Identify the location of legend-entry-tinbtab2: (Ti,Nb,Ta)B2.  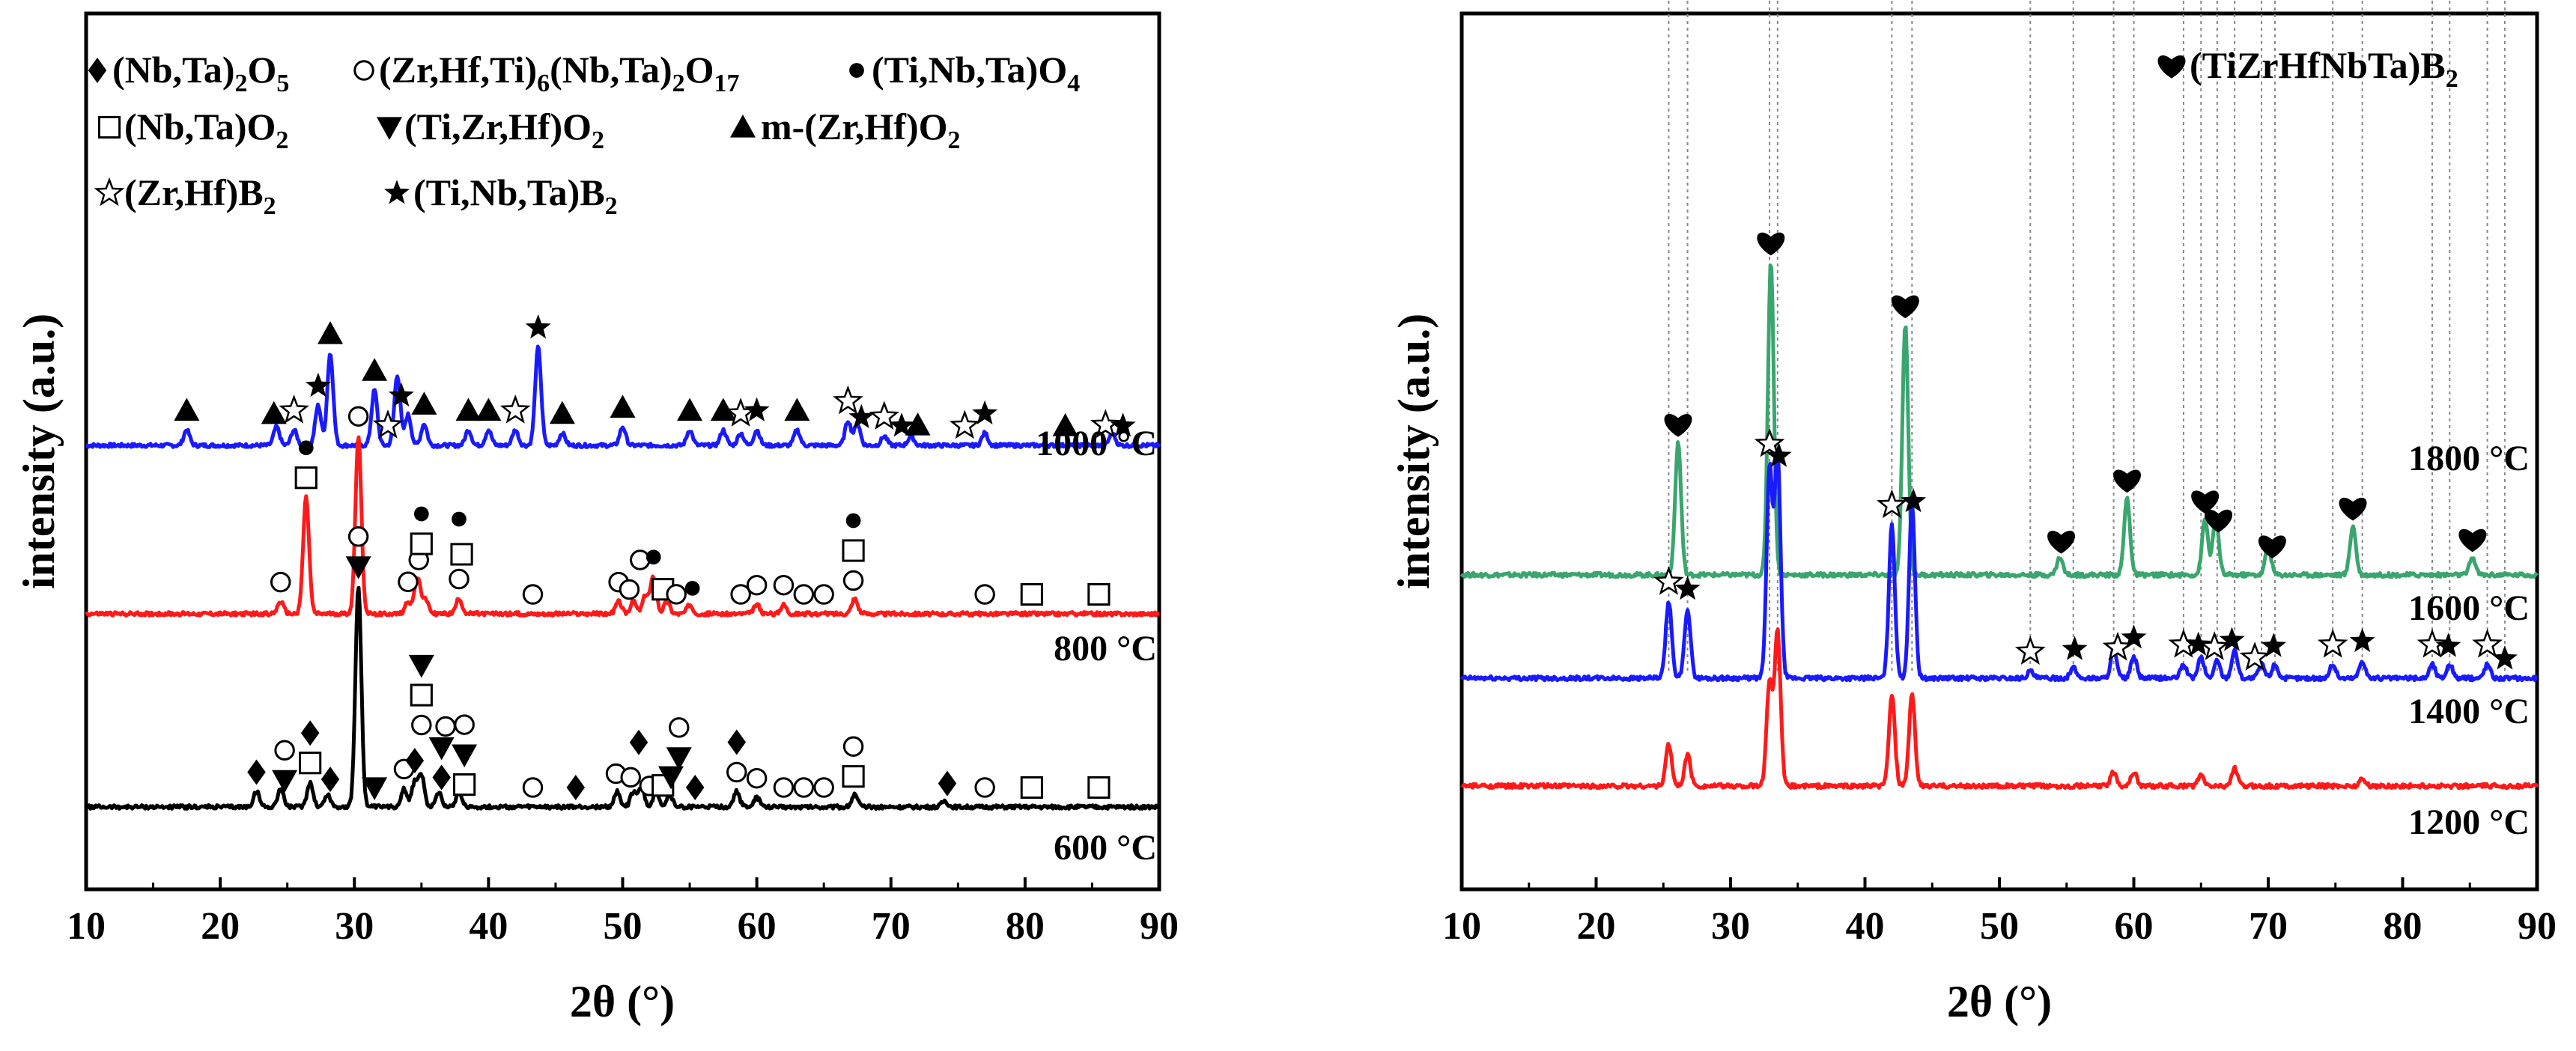
(515, 195).